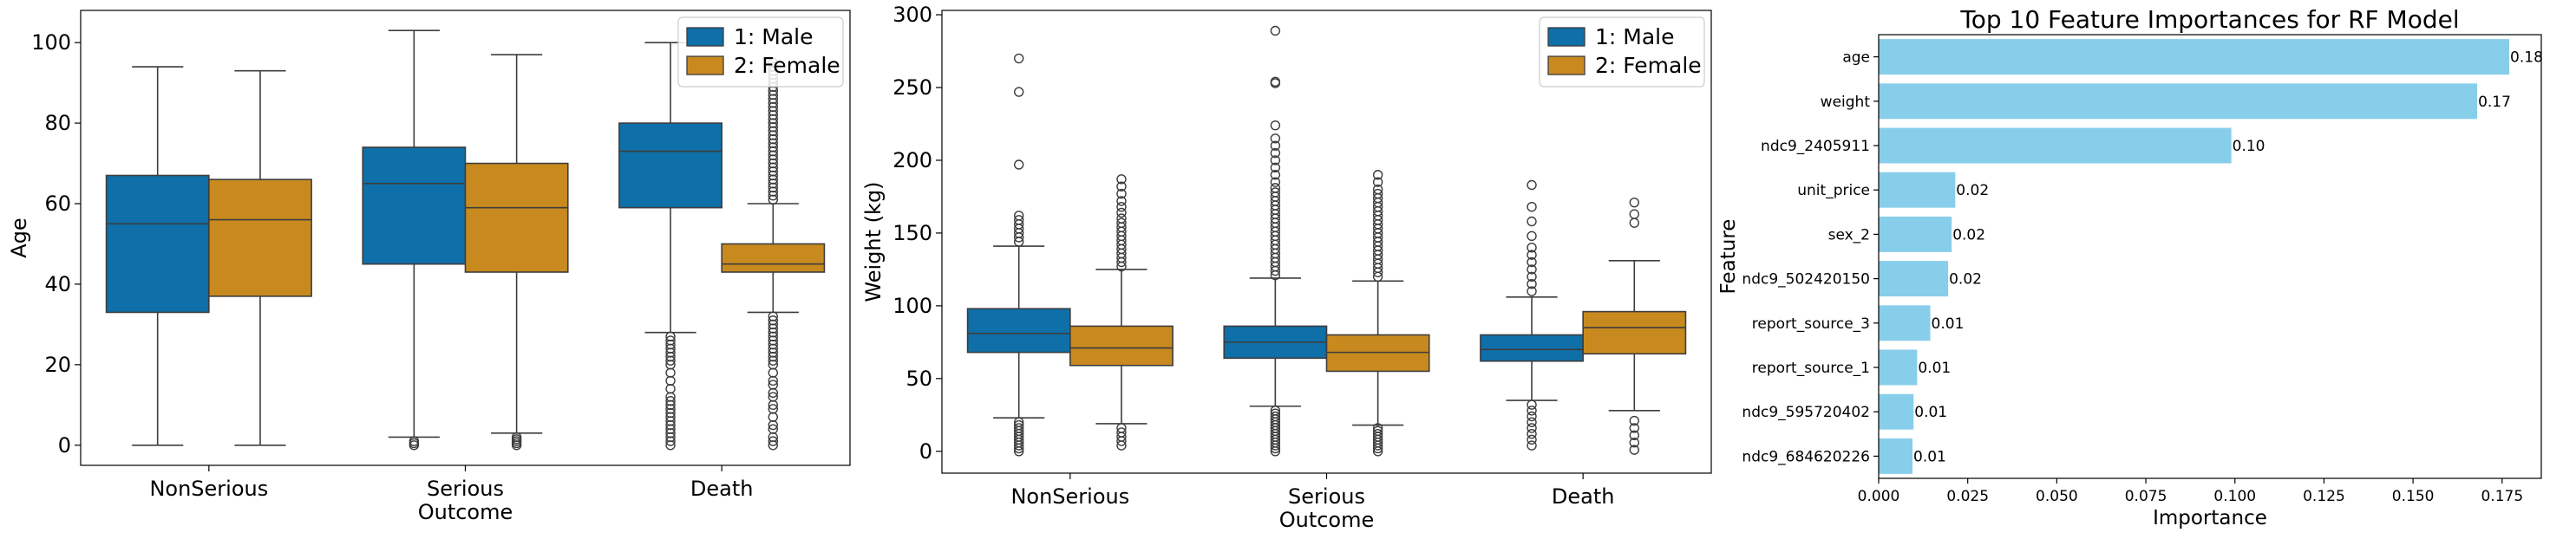 This screenshot has height=539, width=2576. Describe the element at coordinates (2146, 496) in the screenshot. I see `panel3-x-tick-label: 0.075` at that location.